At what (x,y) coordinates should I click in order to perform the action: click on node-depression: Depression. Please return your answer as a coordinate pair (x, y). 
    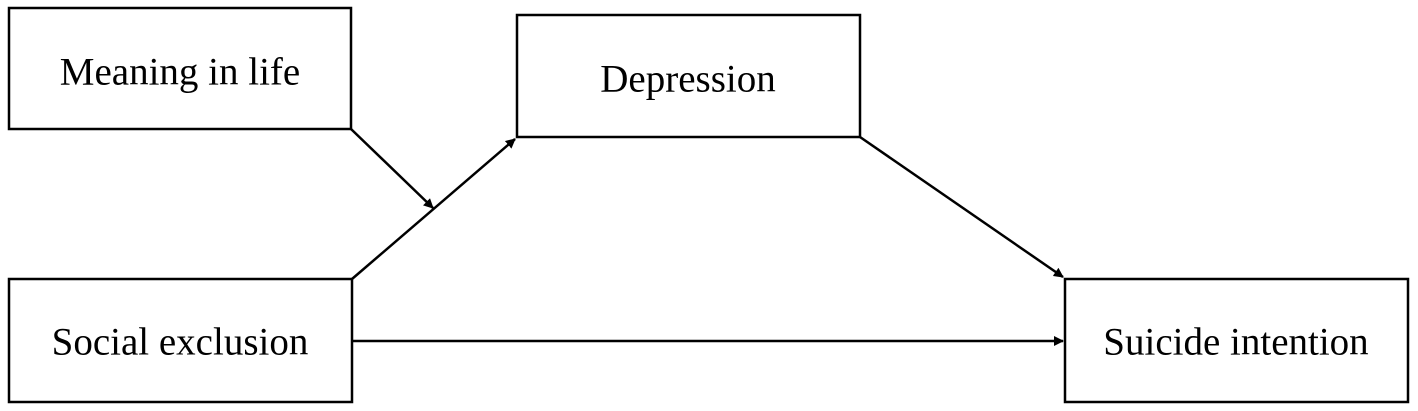
    Looking at the image, I should click on (688, 76).